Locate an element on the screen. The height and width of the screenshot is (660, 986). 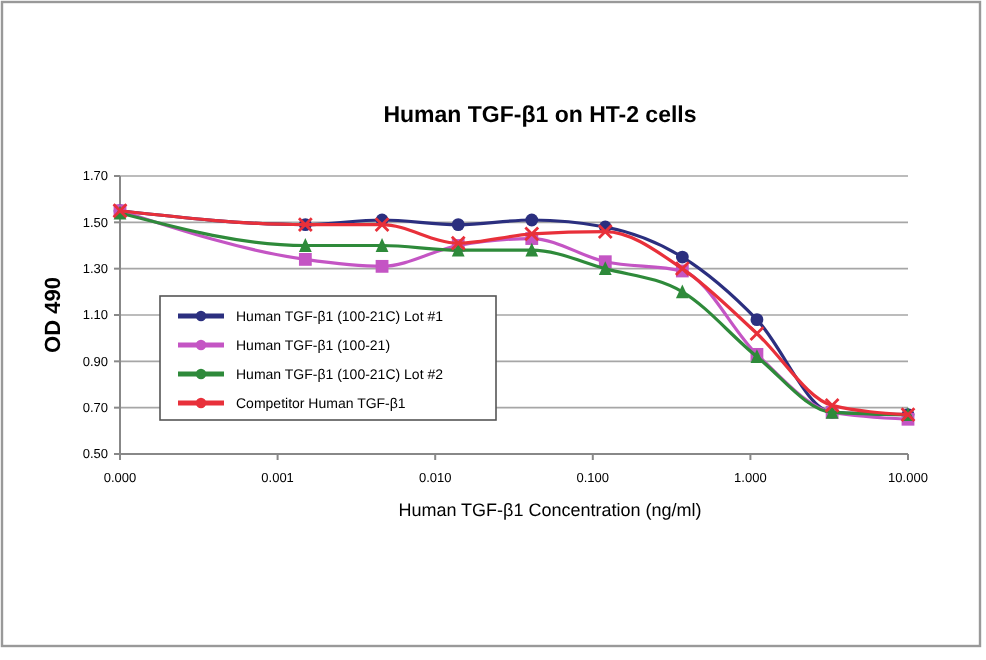
y-axis-title: OD 490 is located at coordinates (54, 315).